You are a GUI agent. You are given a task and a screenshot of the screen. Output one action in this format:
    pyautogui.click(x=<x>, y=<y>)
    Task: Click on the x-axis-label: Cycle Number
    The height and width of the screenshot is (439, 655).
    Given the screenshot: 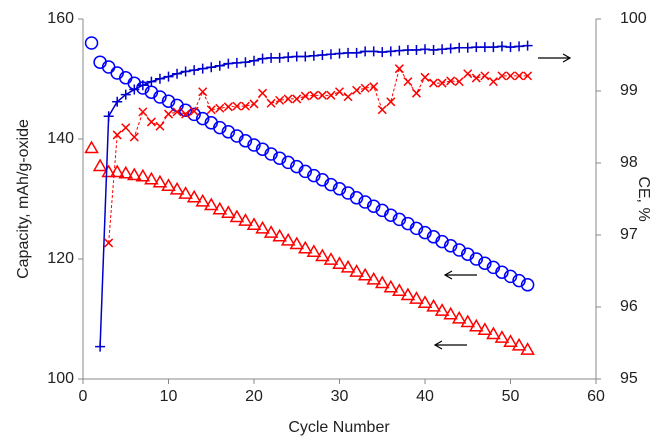 What is the action you would take?
    pyautogui.click(x=339, y=427)
    